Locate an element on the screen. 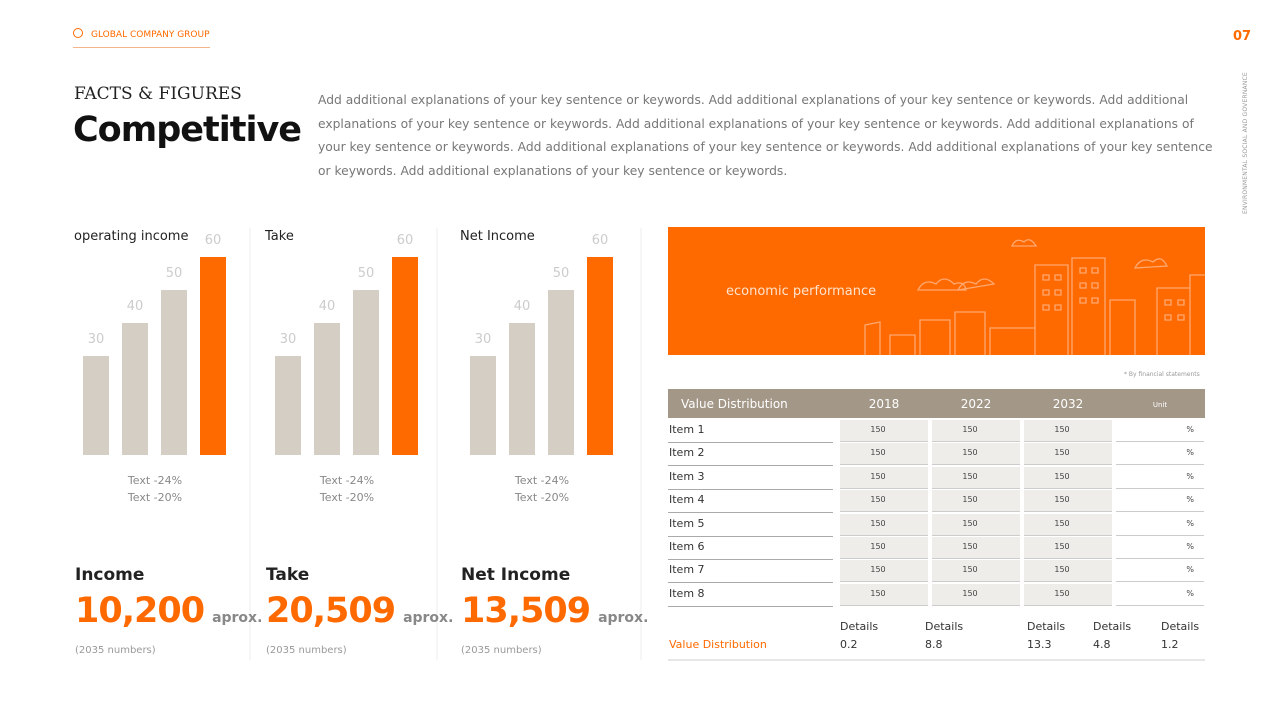 This screenshot has width=1280, height=720. footer-label: Value Distribution is located at coordinates (718, 644).